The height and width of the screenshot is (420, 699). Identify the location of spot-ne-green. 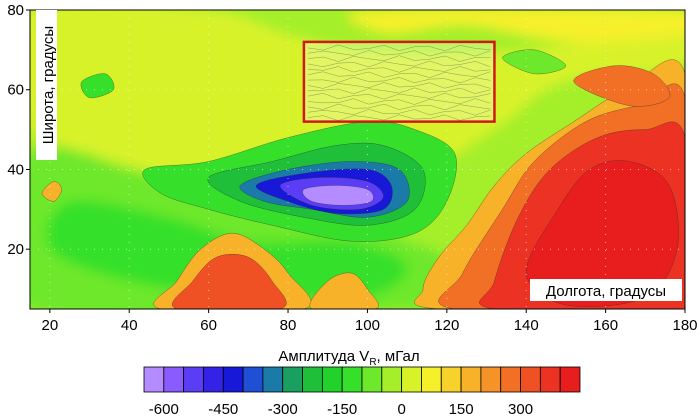
(534, 62).